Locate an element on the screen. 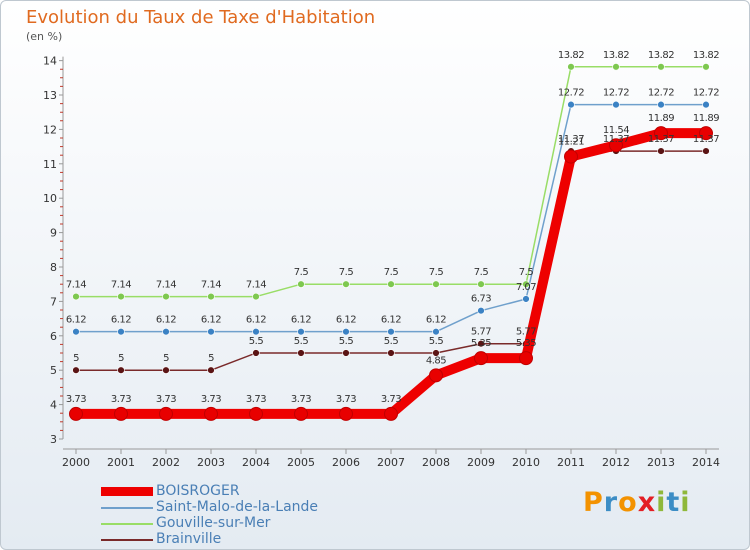  x-tick-label: 2008 is located at coordinates (436, 462).